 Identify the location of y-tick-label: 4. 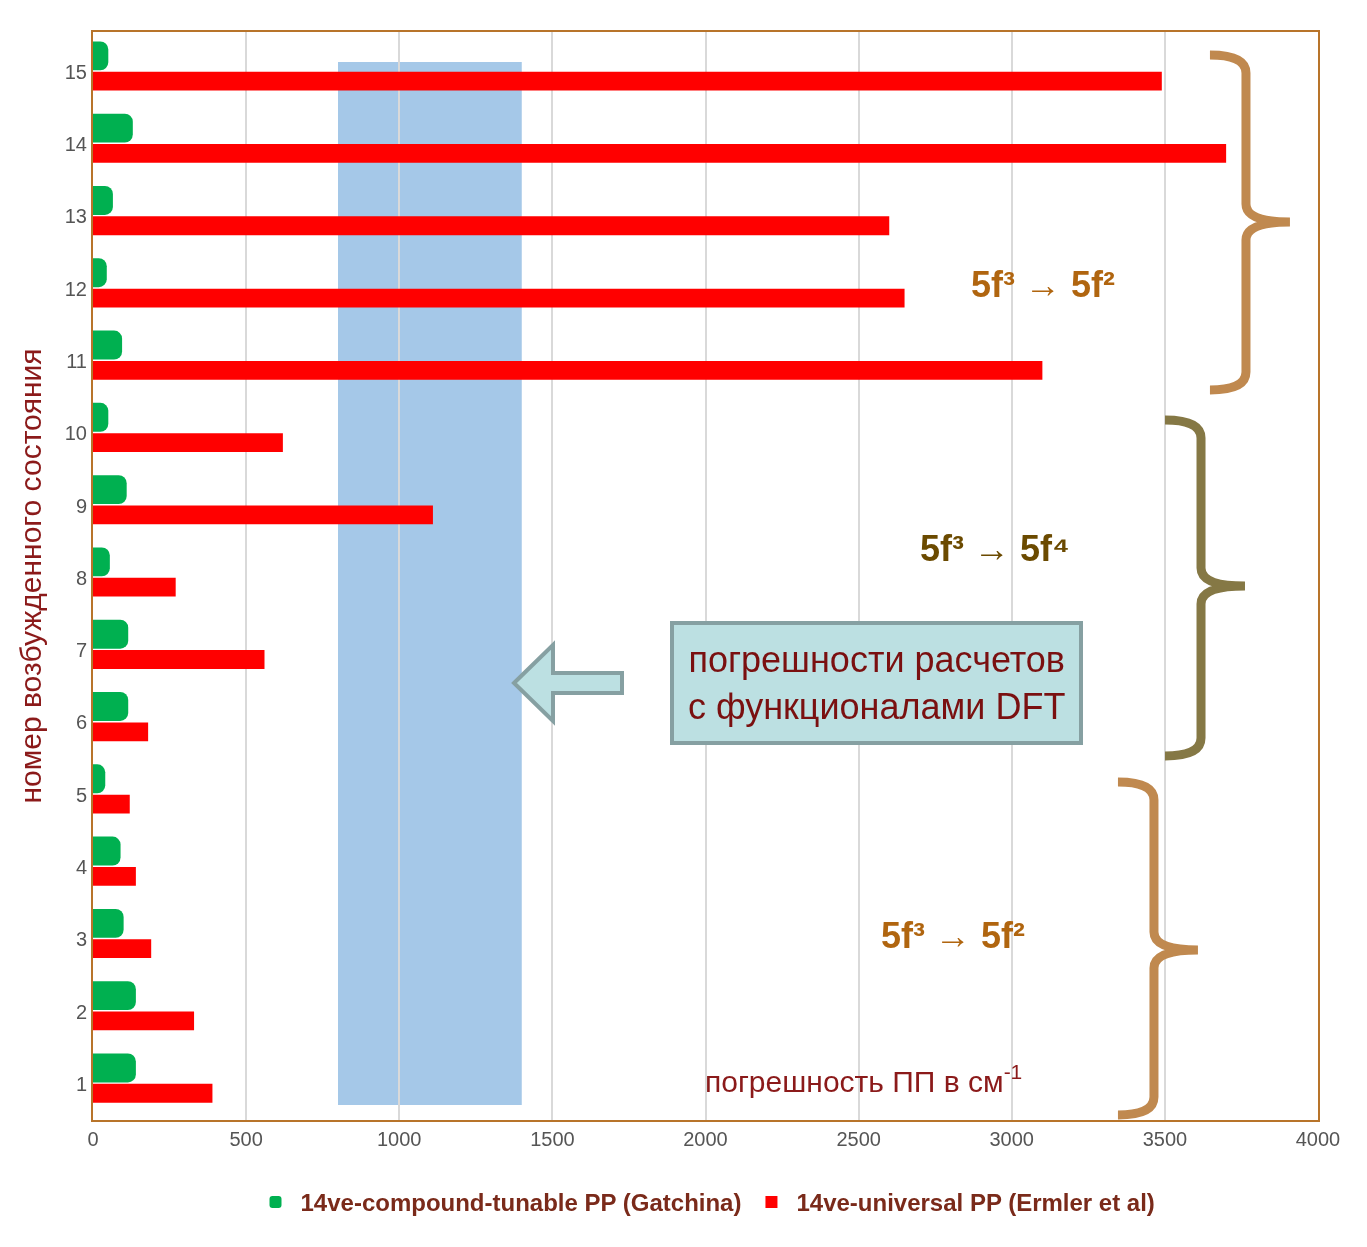
(81, 866).